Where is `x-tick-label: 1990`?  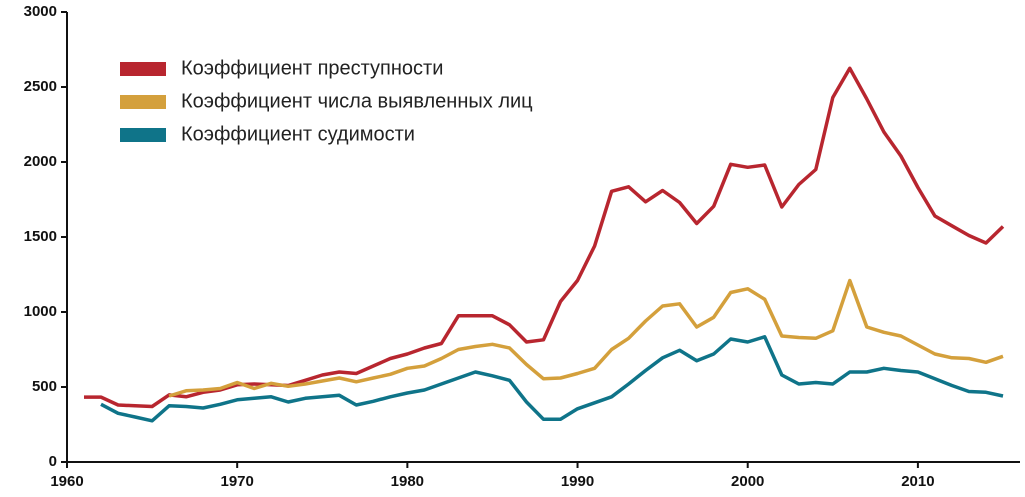
x-tick-label: 1990 is located at coordinates (577, 481).